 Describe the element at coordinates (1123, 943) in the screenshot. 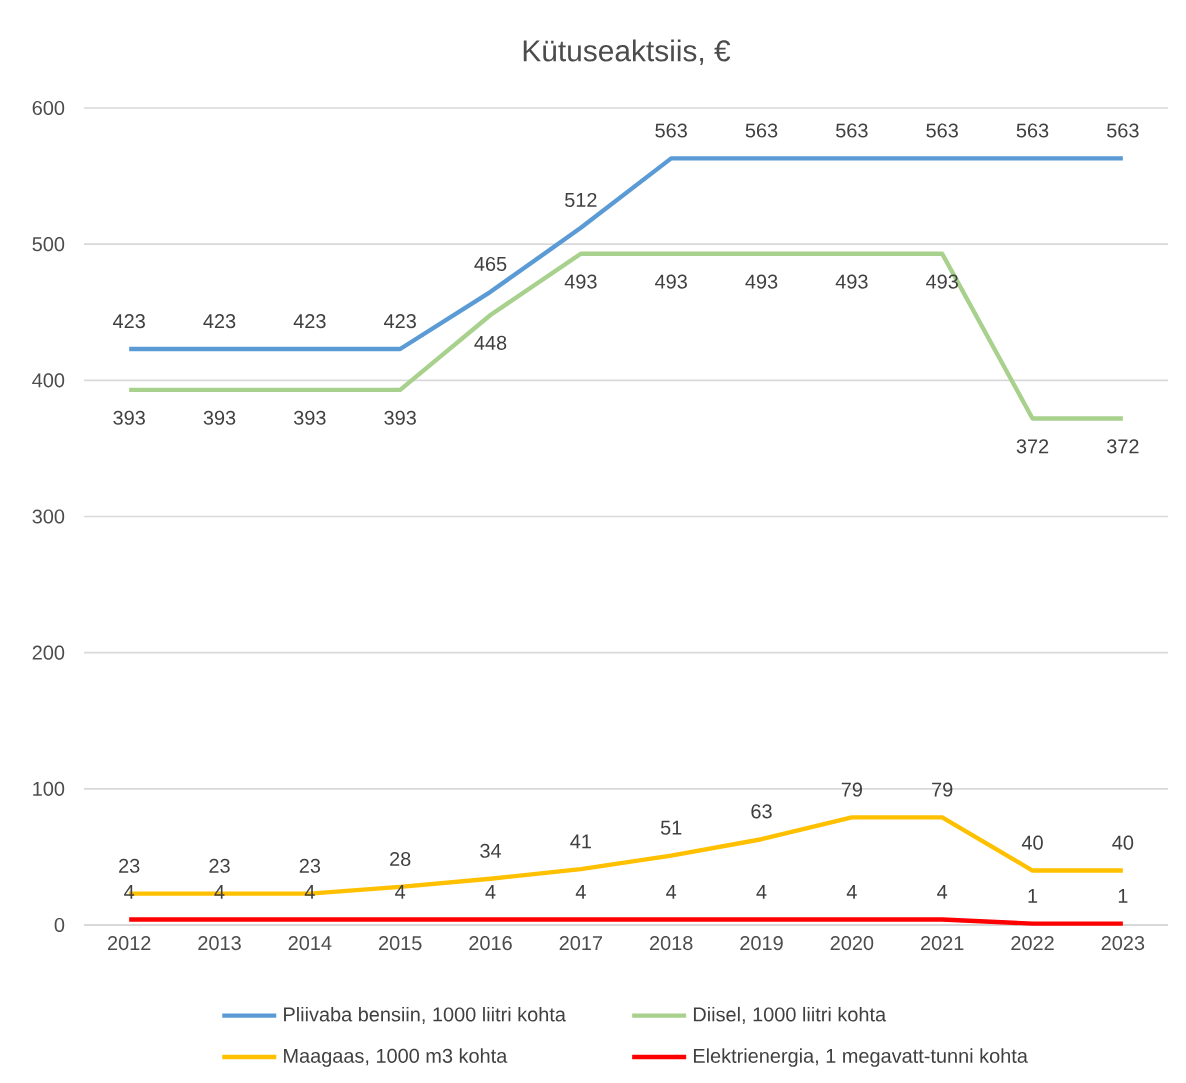

I see `x-tick-label: 2023` at that location.